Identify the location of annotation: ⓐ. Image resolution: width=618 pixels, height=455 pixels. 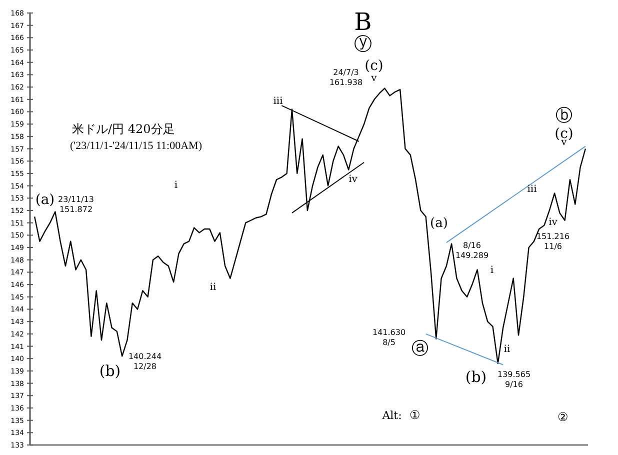
(420, 349).